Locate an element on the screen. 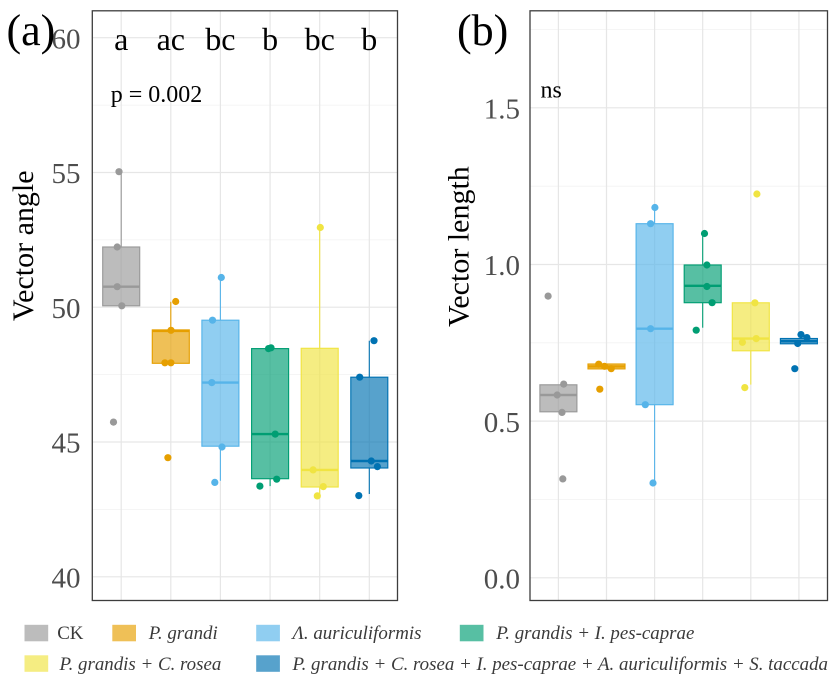  svg-text: Λ. auriculiformis is located at coordinates (356, 633).